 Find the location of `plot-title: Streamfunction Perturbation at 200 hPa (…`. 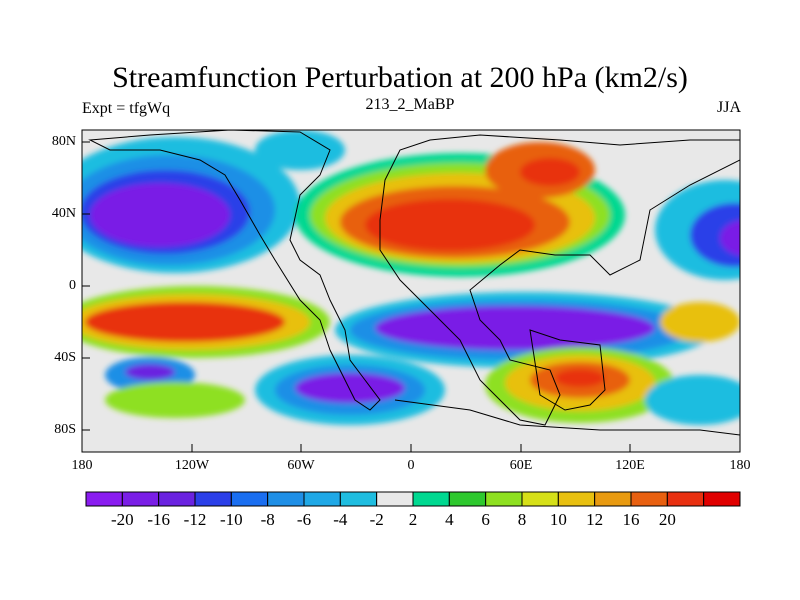

plot-title: Streamfunction Perturbation at 200 hPa (… is located at coordinates (400, 77).